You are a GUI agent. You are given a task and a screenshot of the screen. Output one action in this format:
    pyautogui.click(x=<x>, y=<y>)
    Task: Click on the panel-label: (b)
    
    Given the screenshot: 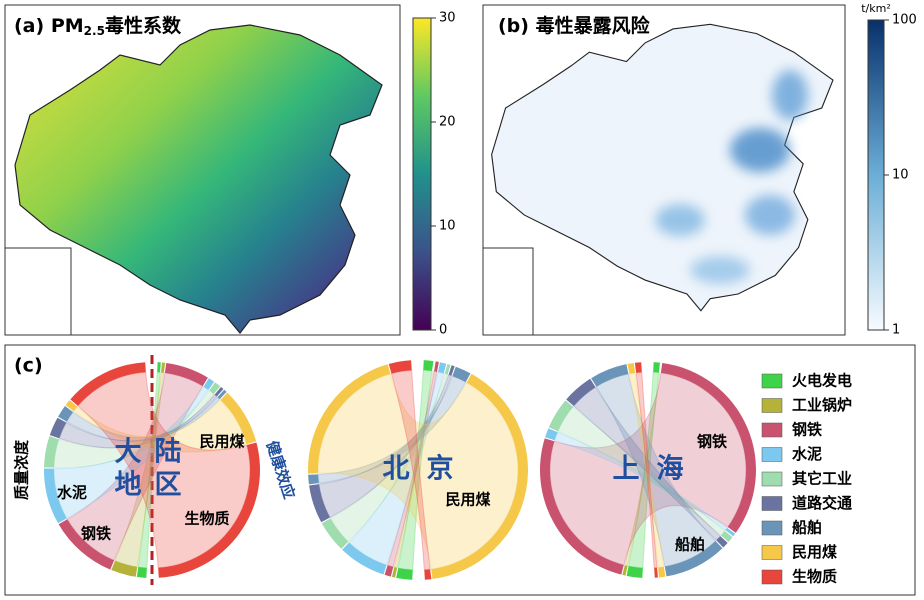 What is the action you would take?
    pyautogui.click(x=513, y=26)
    